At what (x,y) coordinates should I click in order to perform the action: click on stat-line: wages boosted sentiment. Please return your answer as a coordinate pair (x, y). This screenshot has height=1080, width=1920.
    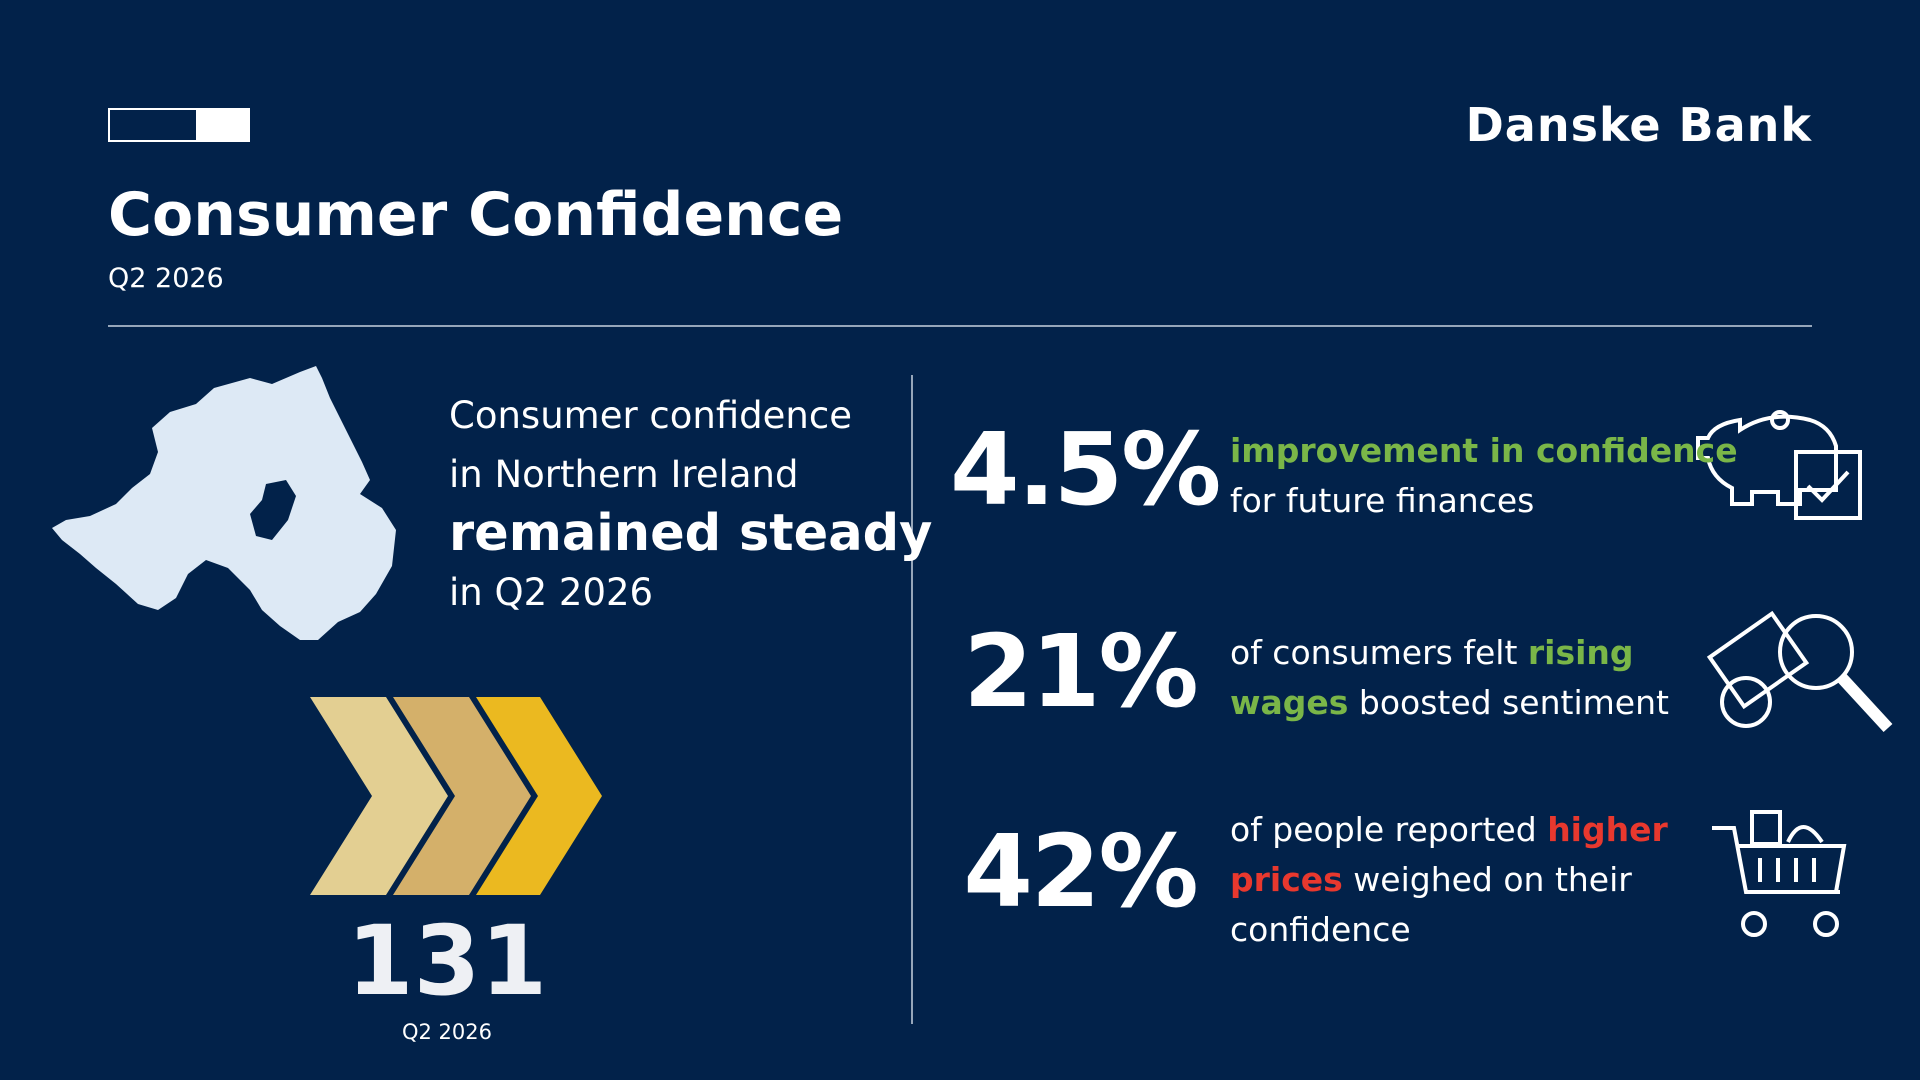
    Looking at the image, I should click on (1449, 703).